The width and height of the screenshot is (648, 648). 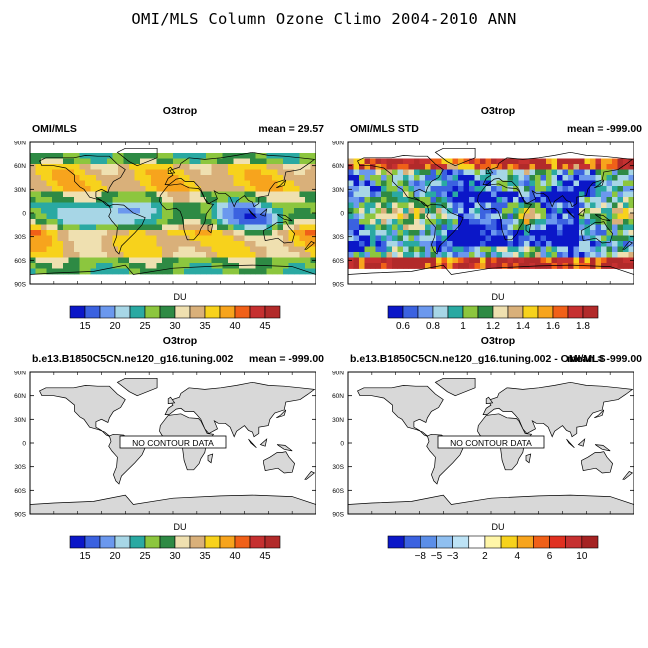 What do you see at coordinates (291, 129) in the screenshot?
I see `panel-mean-annotation: mean = 29.57` at bounding box center [291, 129].